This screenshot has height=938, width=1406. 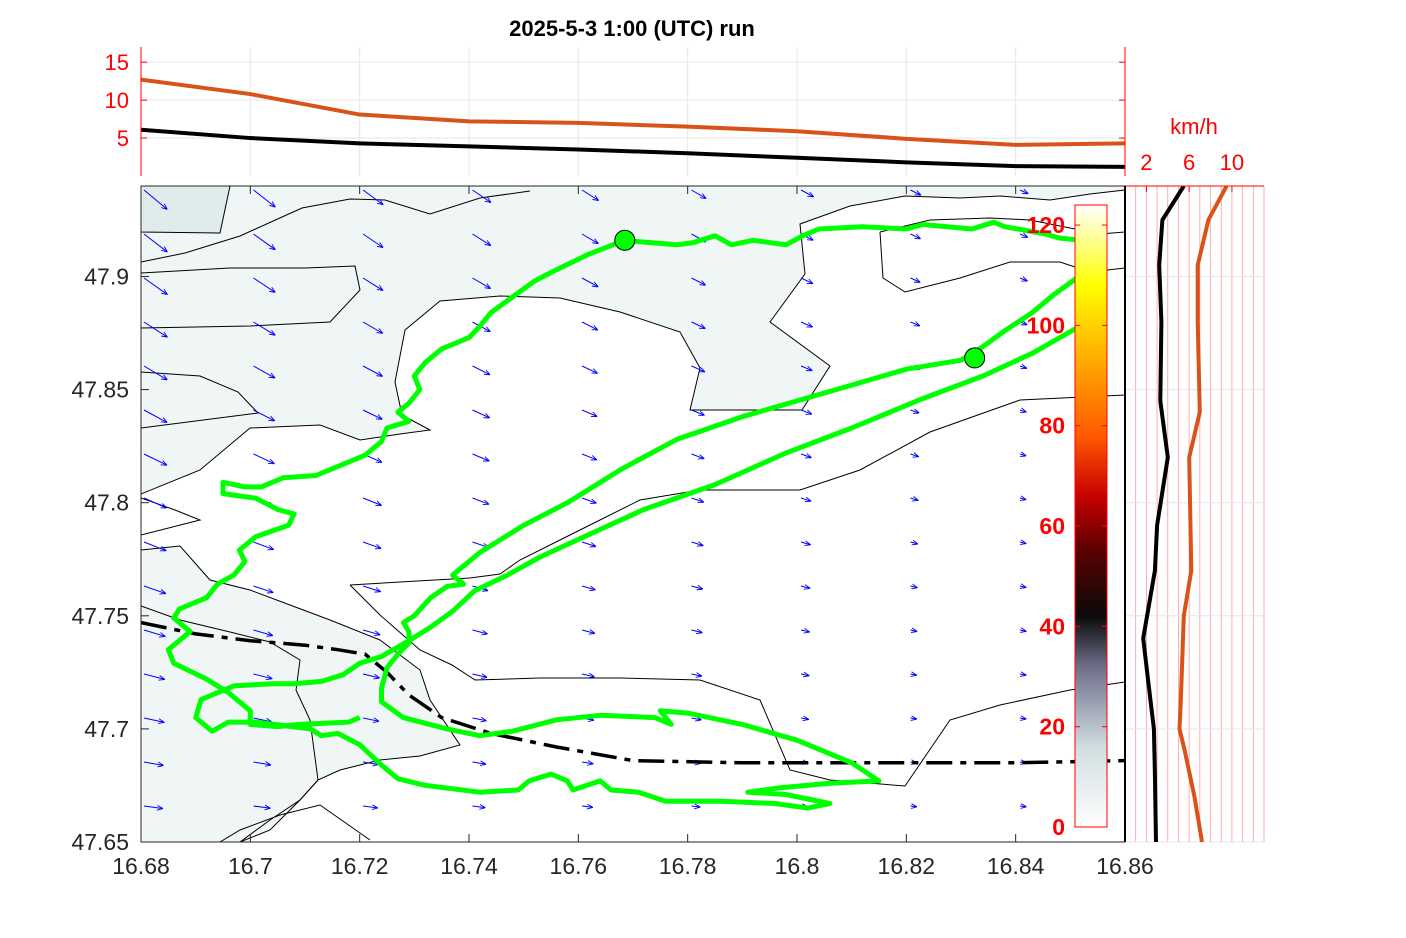 What do you see at coordinates (632, 28) in the screenshot?
I see `chart-title: 2025-5-3 1:00 (UTC) run` at bounding box center [632, 28].